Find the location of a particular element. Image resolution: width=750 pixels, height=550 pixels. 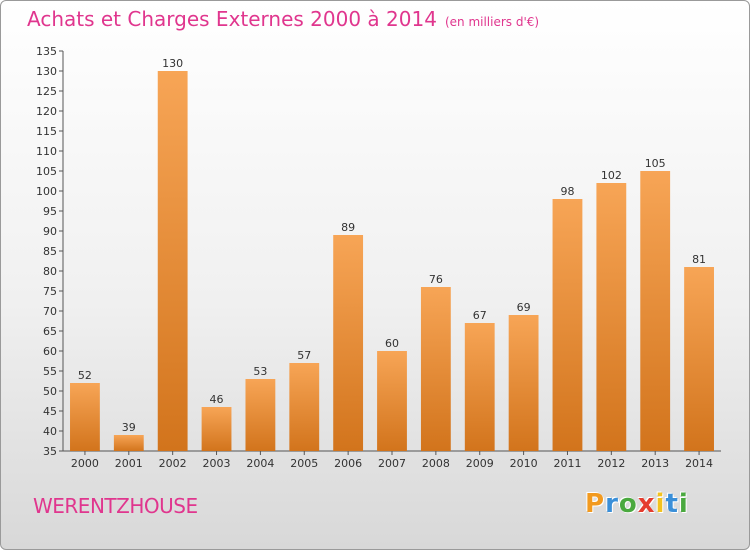

y-tick-label: 105 is located at coordinates (46, 171).